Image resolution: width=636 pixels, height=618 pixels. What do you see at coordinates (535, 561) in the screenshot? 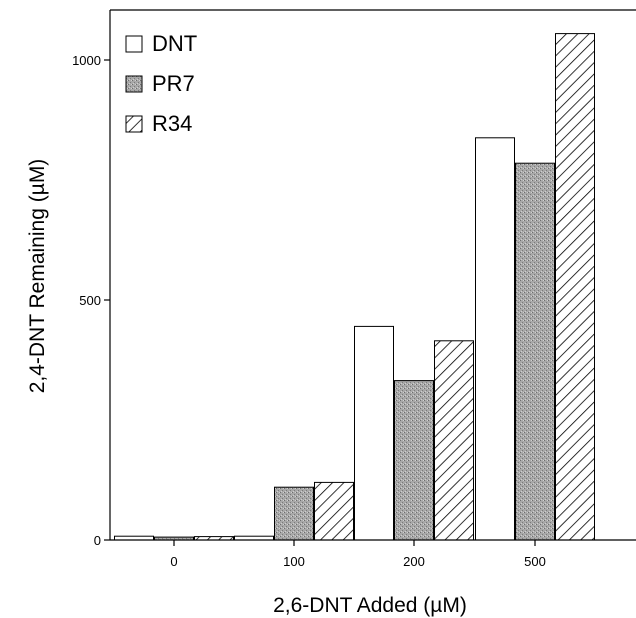
I see `x-tick-label-500: 500` at bounding box center [535, 561].